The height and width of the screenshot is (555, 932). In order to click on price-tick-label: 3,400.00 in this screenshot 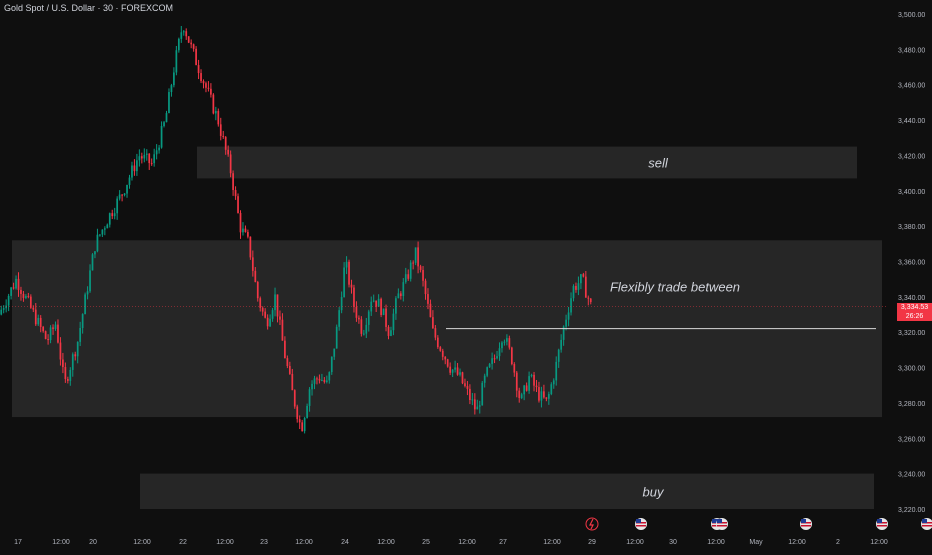, I will do `click(911, 192)`.